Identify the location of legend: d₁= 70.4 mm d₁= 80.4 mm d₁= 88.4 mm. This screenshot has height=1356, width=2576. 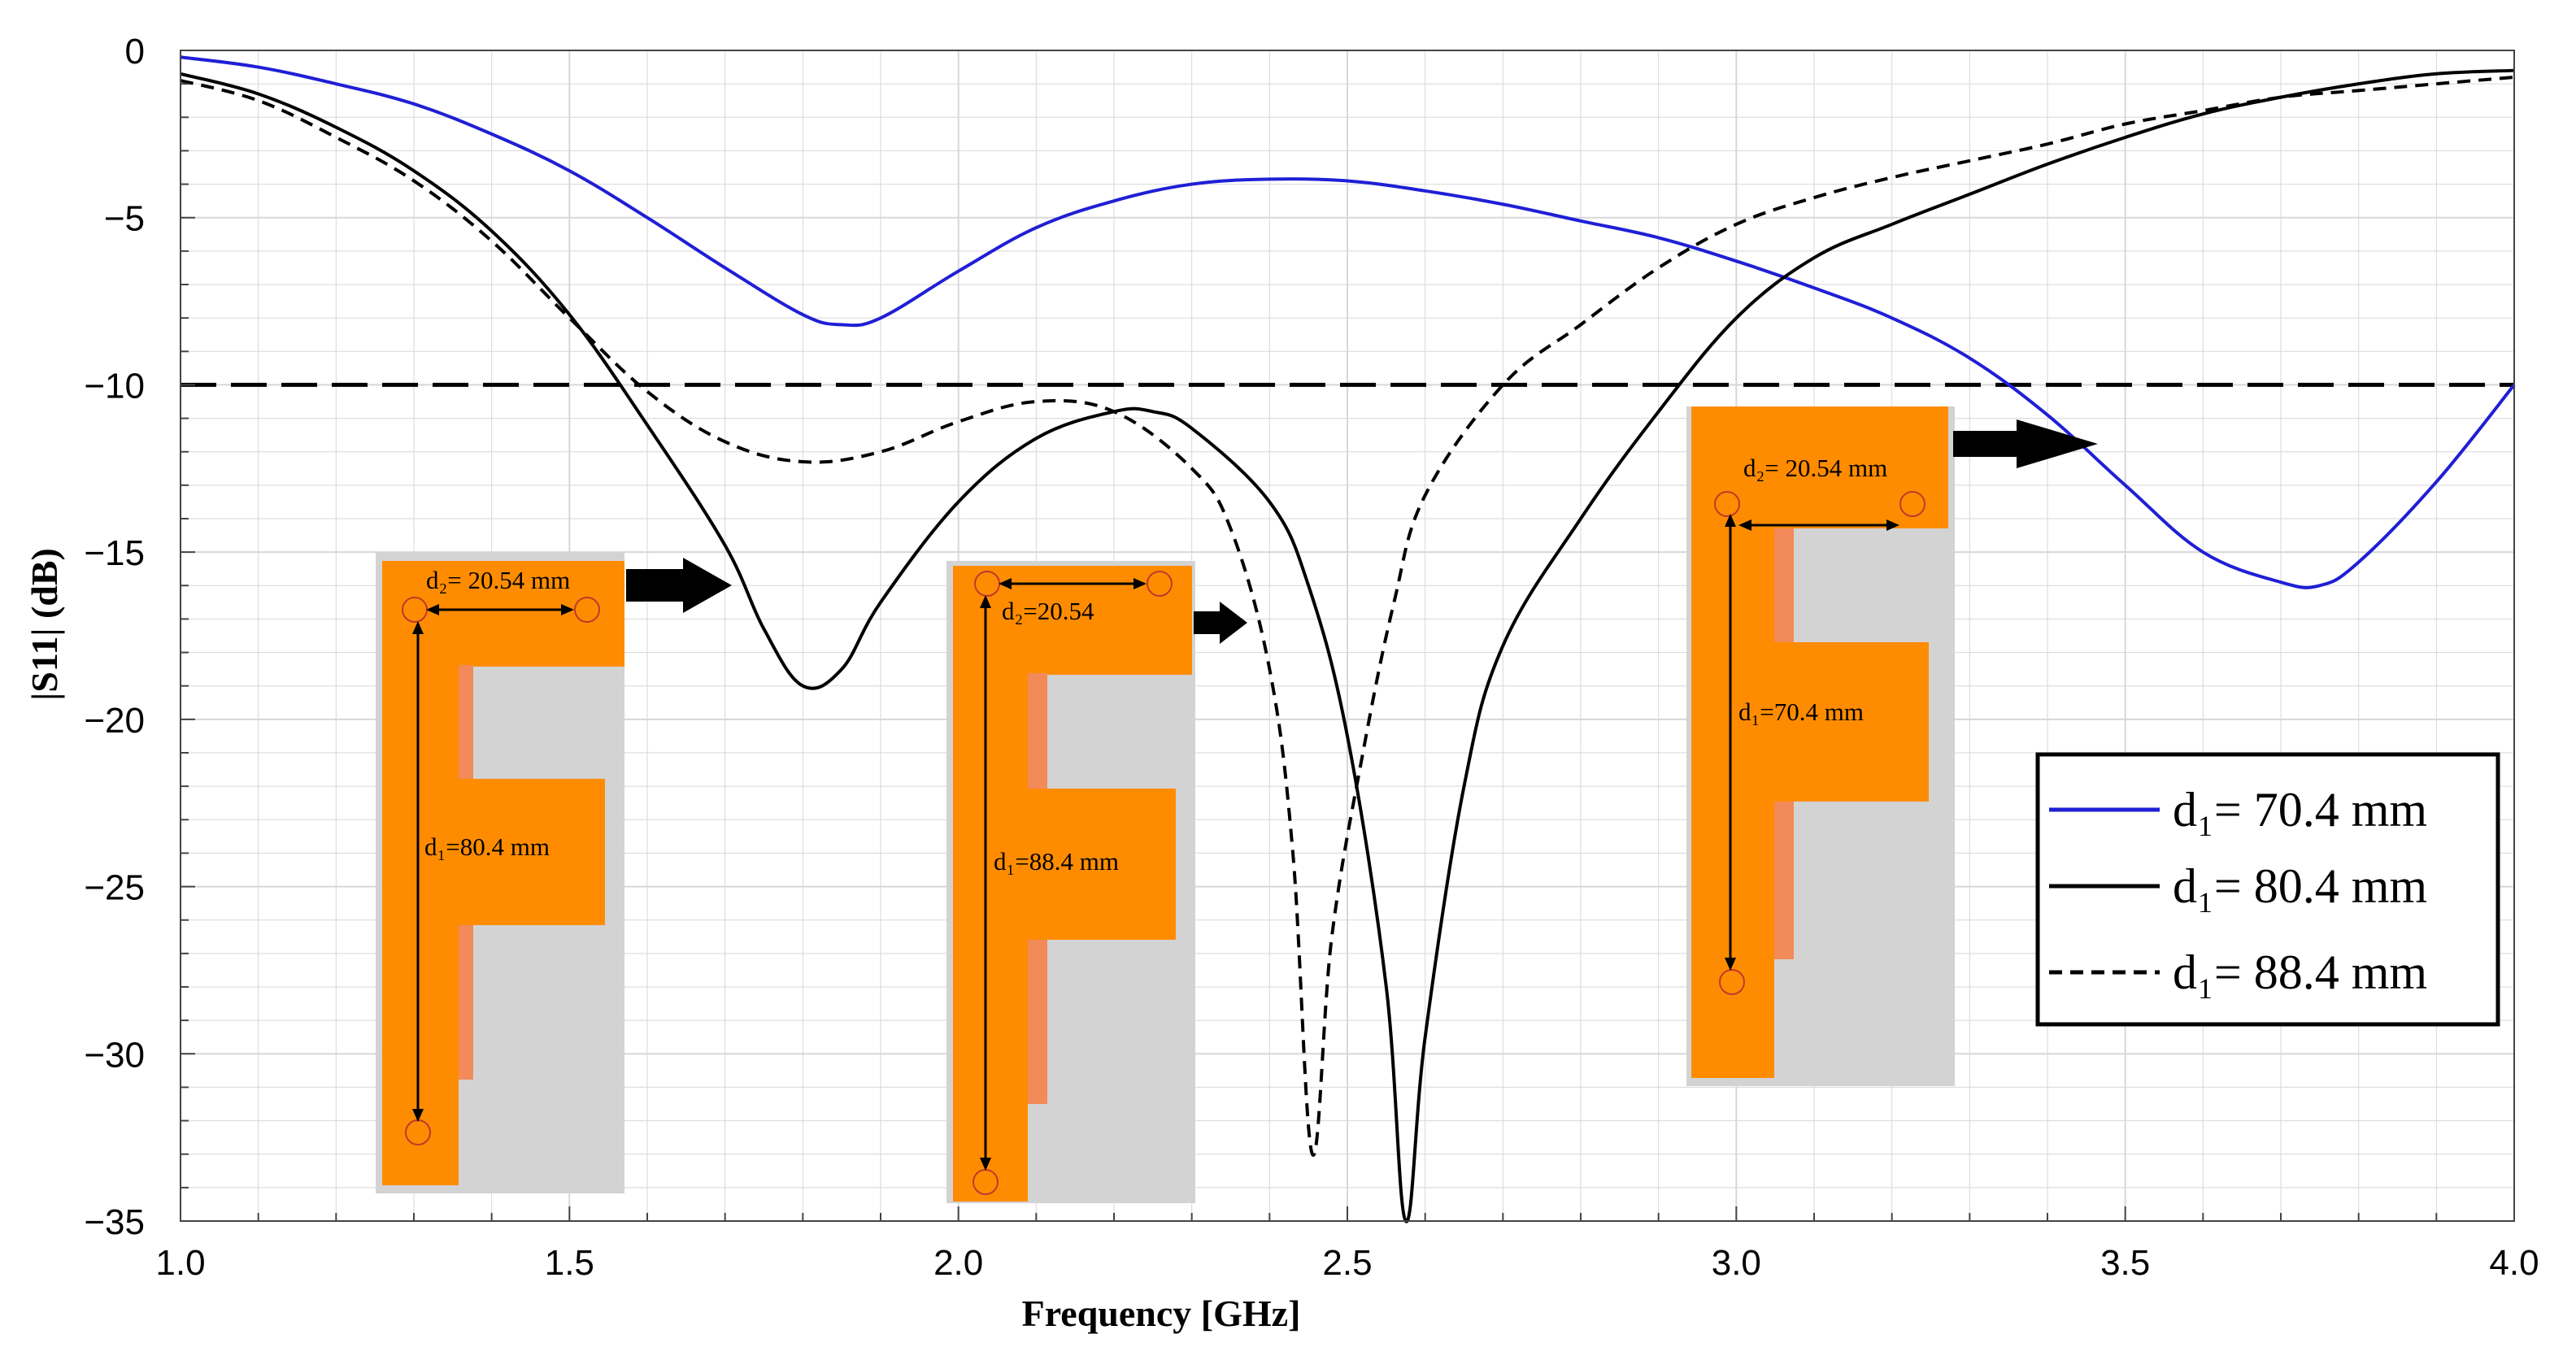
(2268, 889).